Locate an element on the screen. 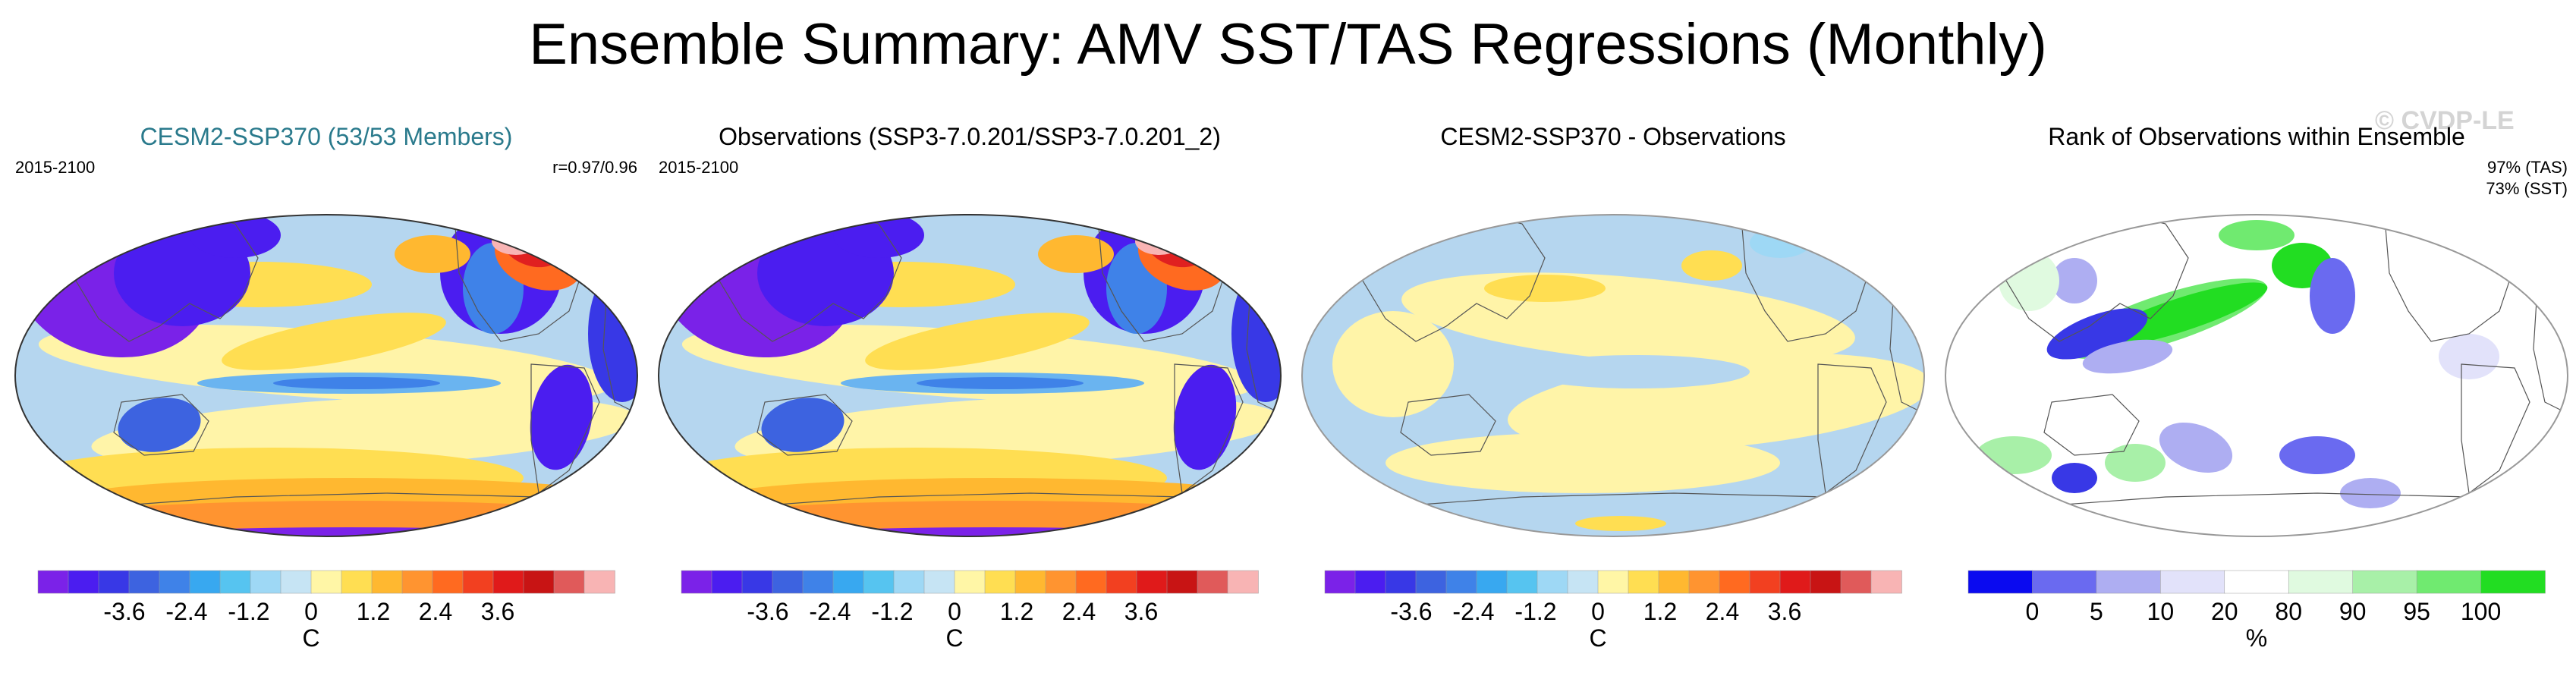 This screenshot has width=2576, height=676. colorbar-tick-label: -1.2 is located at coordinates (892, 611).